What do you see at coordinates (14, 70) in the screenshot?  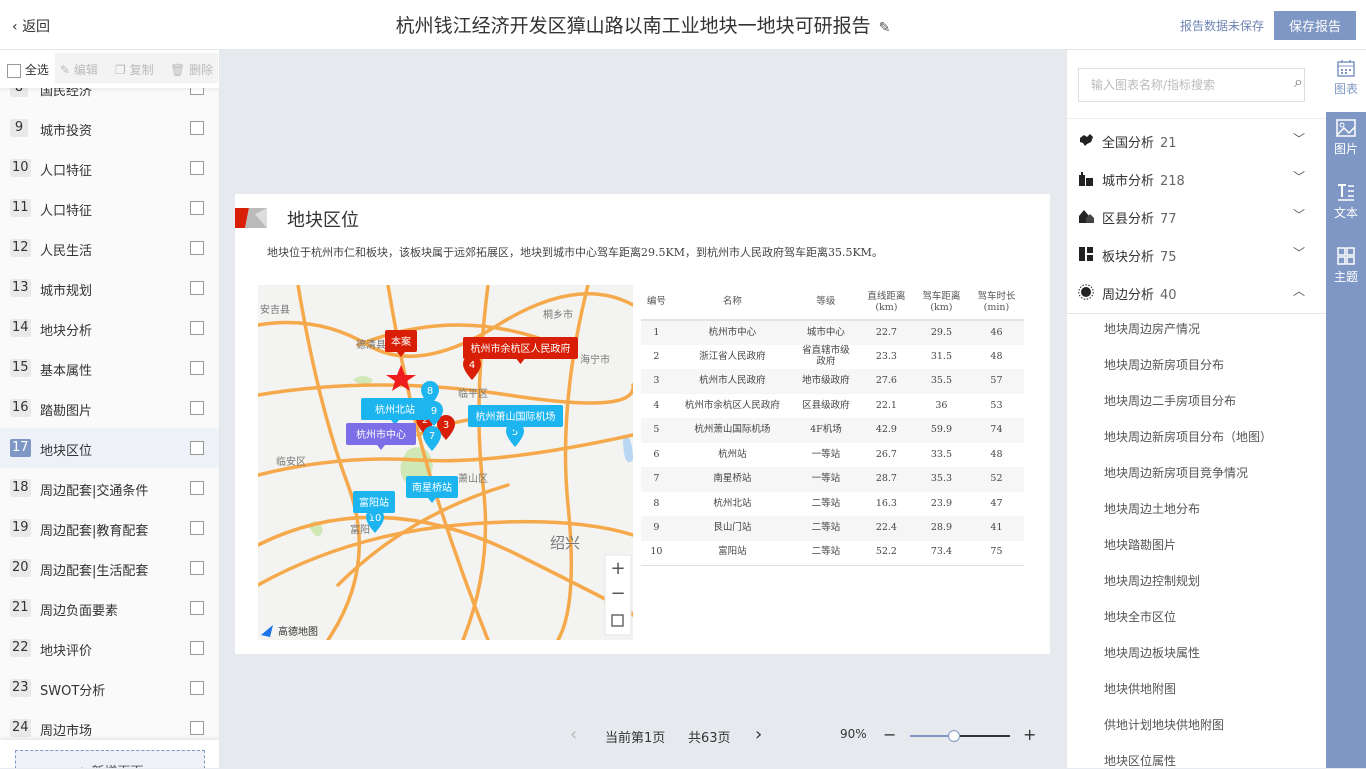 I see `checkbox` at bounding box center [14, 70].